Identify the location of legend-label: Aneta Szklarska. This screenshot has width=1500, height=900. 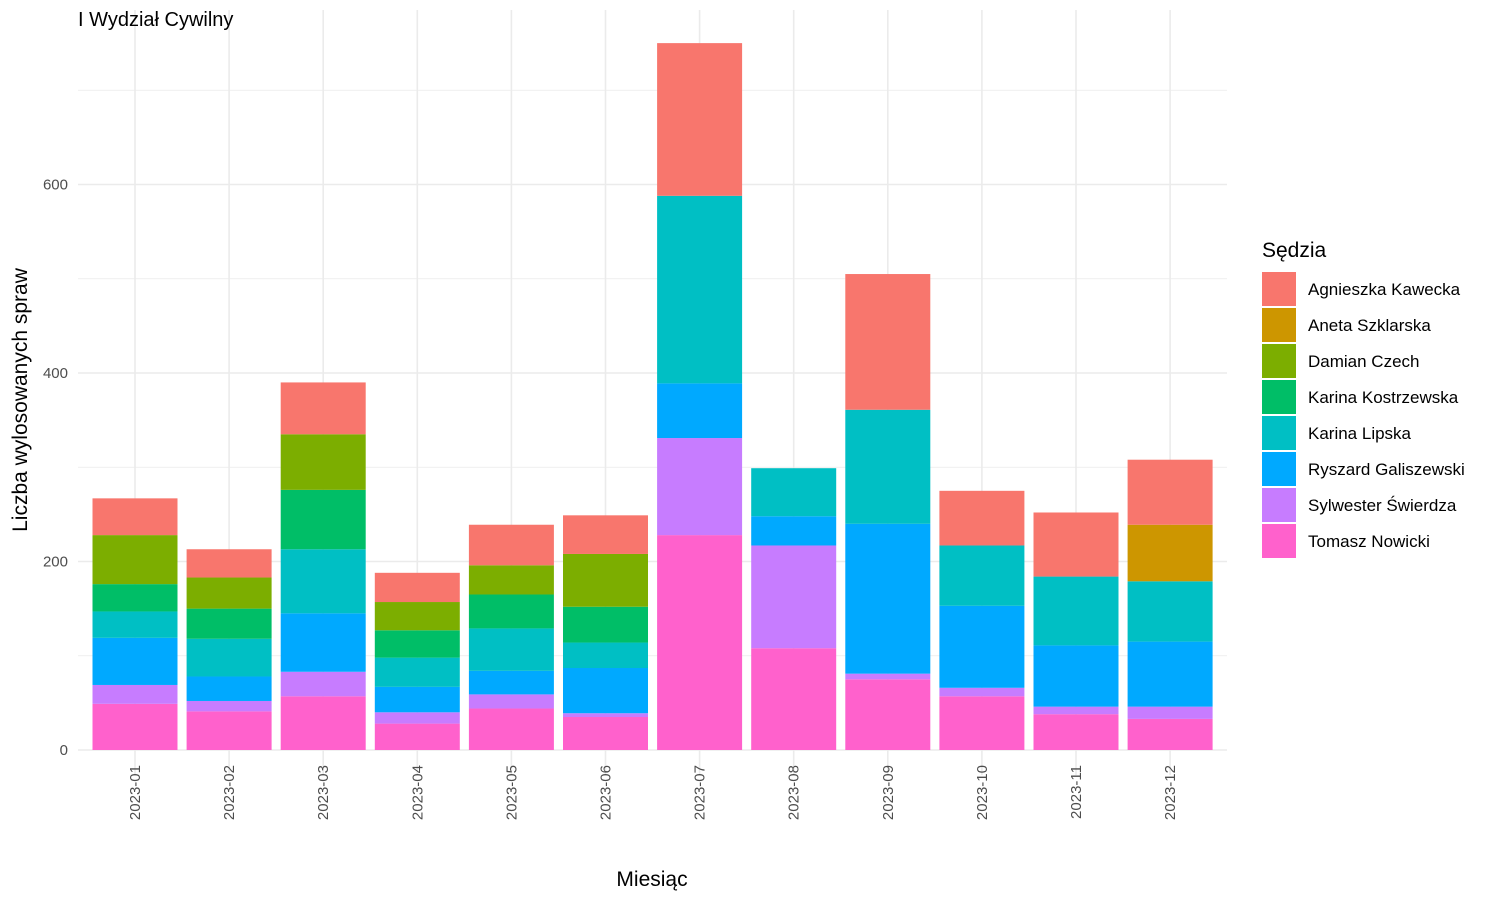
(1369, 325).